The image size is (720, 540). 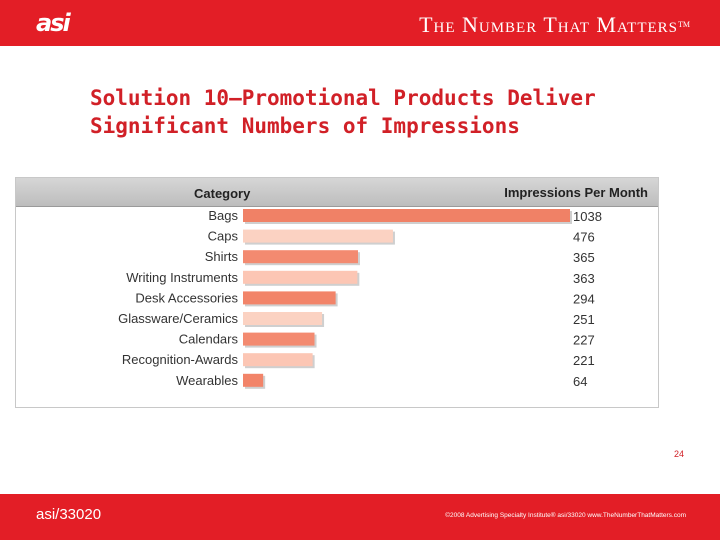 I want to click on bar-caps, so click(x=318, y=236).